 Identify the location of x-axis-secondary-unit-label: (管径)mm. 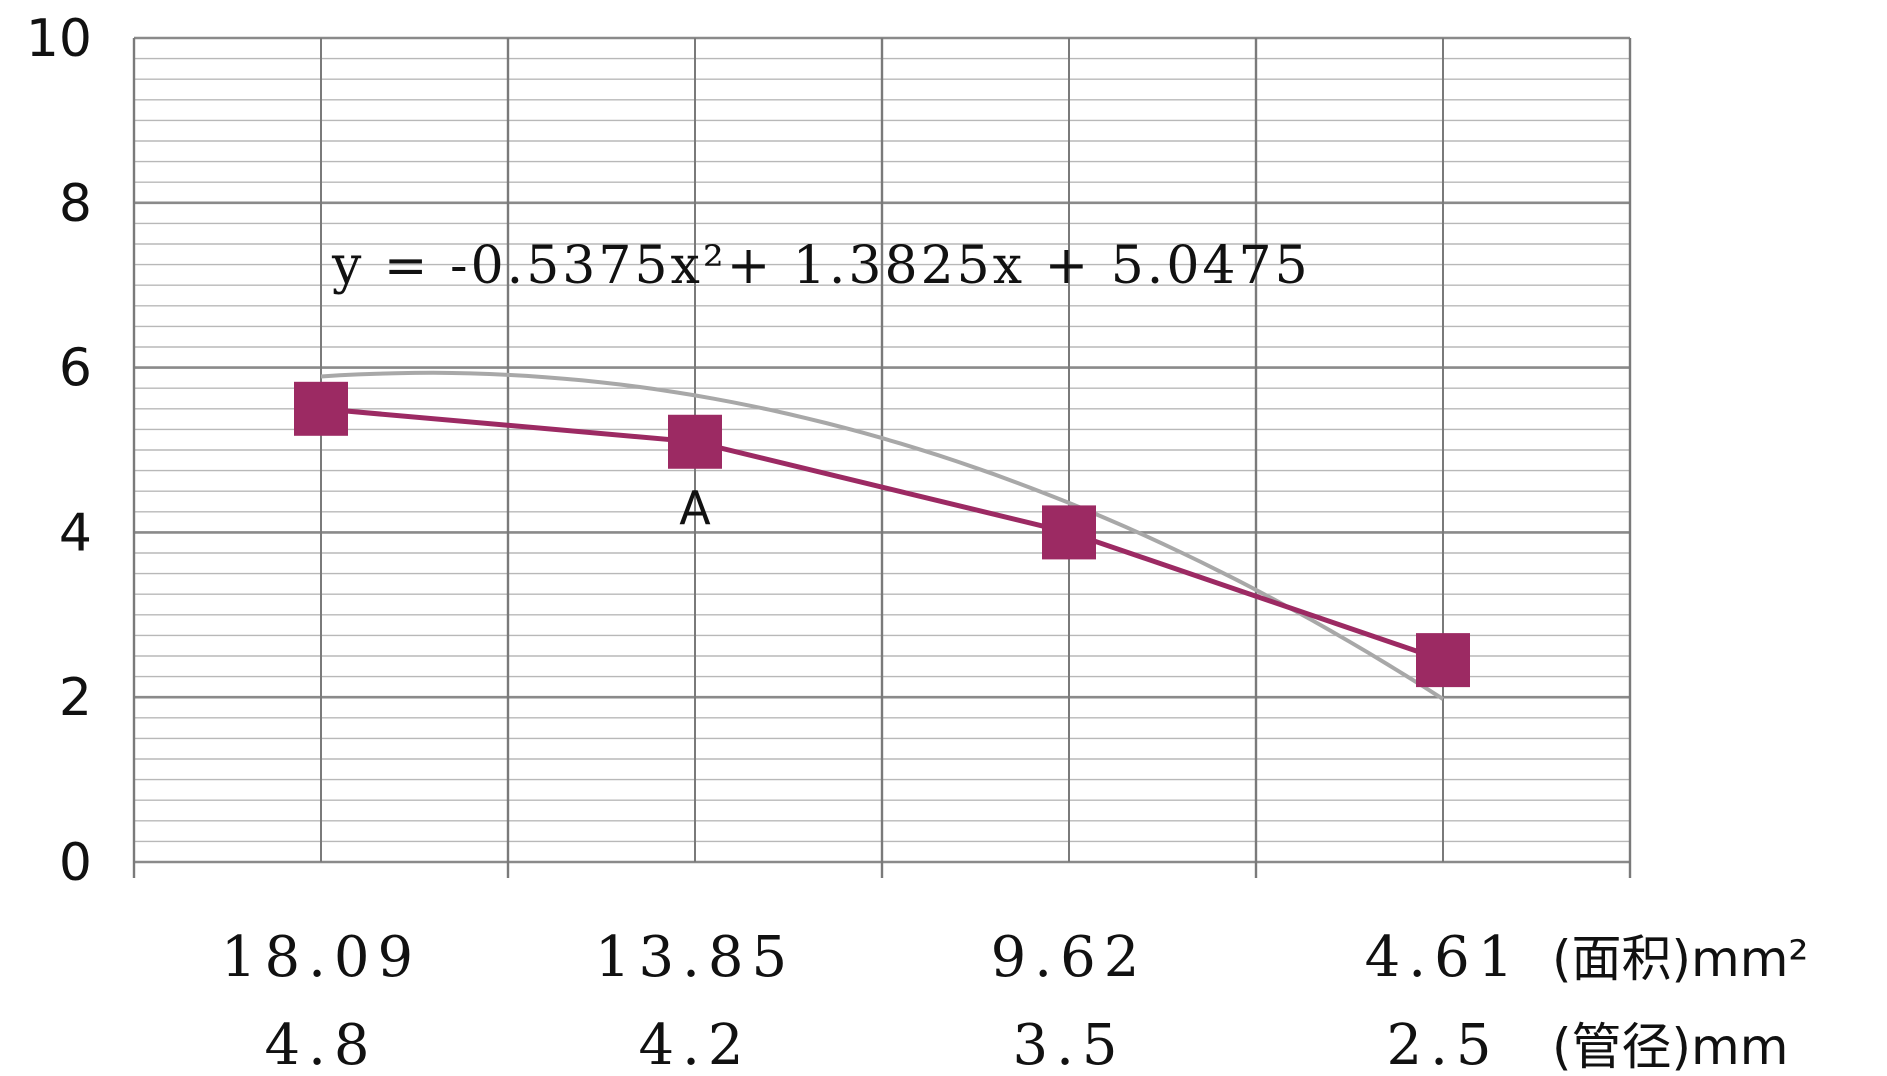
(1670, 1047).